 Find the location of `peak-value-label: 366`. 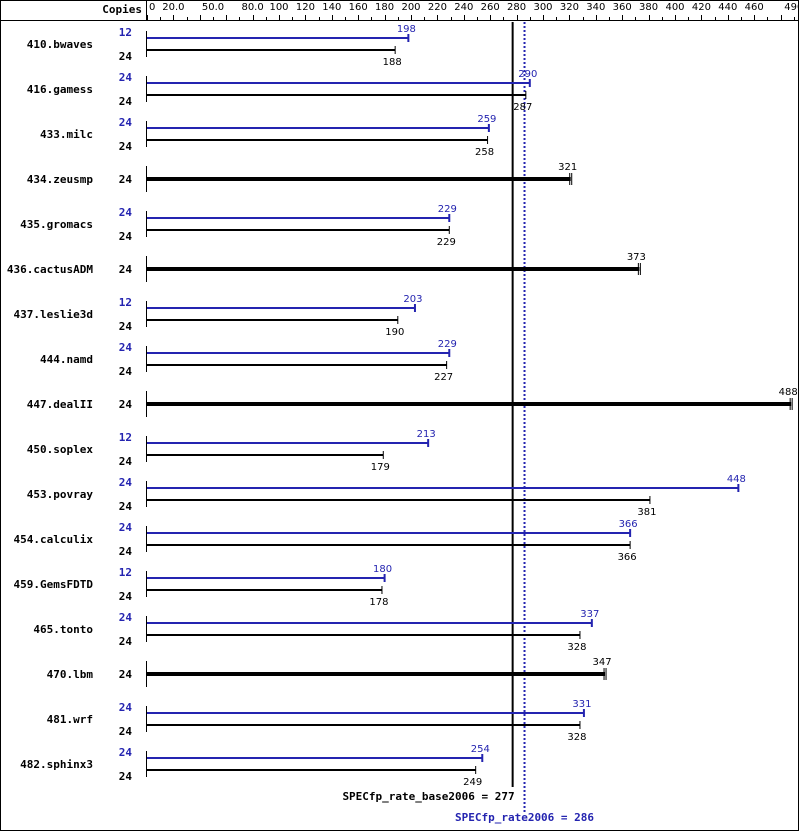

peak-value-label: 366 is located at coordinates (628, 524).